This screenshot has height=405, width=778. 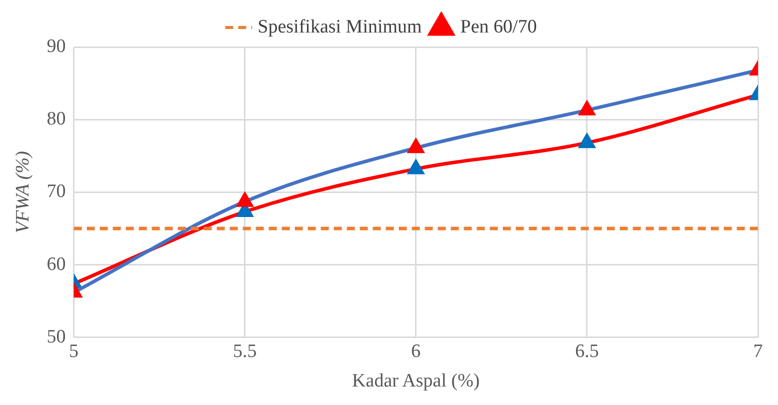 I want to click on y-tick-label: 50, so click(x=56, y=337).